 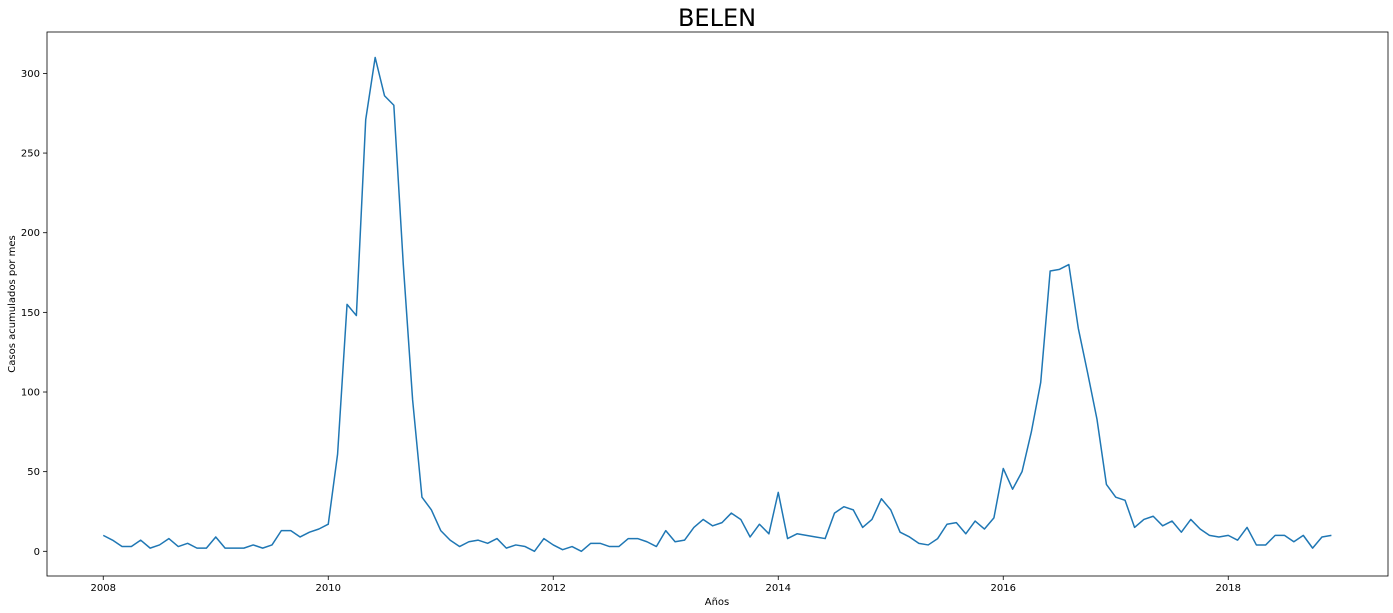 What do you see at coordinates (328, 588) in the screenshot?
I see `x-tick-label: 2010` at bounding box center [328, 588].